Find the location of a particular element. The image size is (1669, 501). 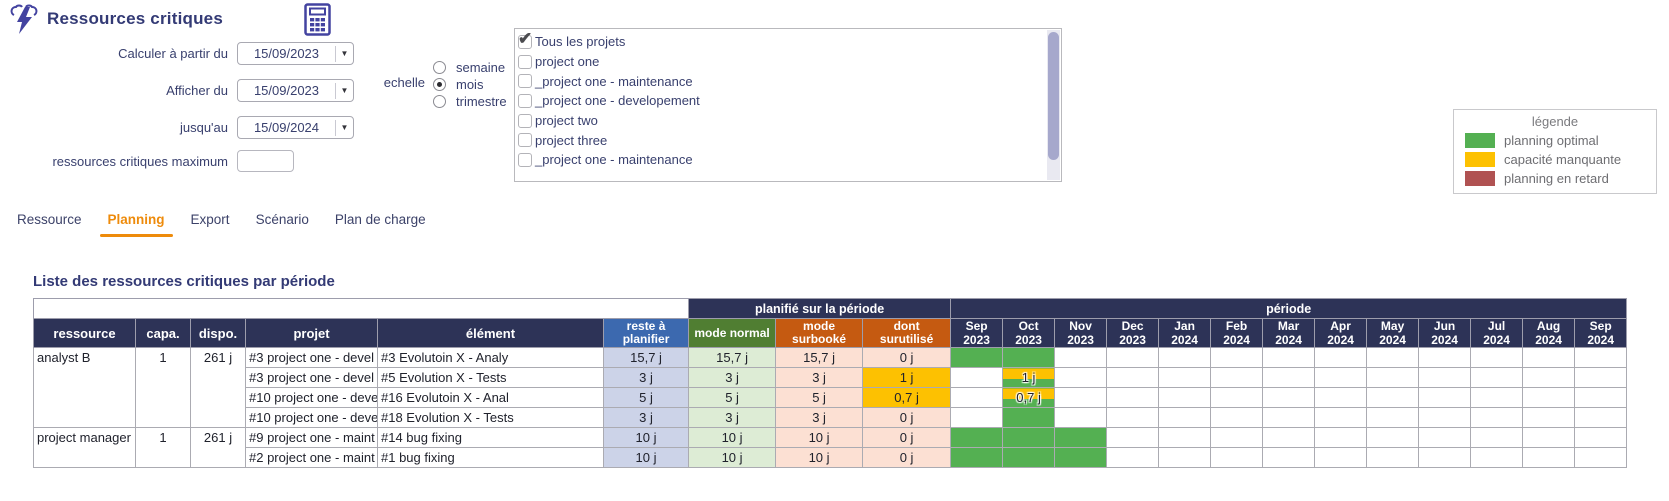

page-title: Ressources critiques is located at coordinates (135, 18).